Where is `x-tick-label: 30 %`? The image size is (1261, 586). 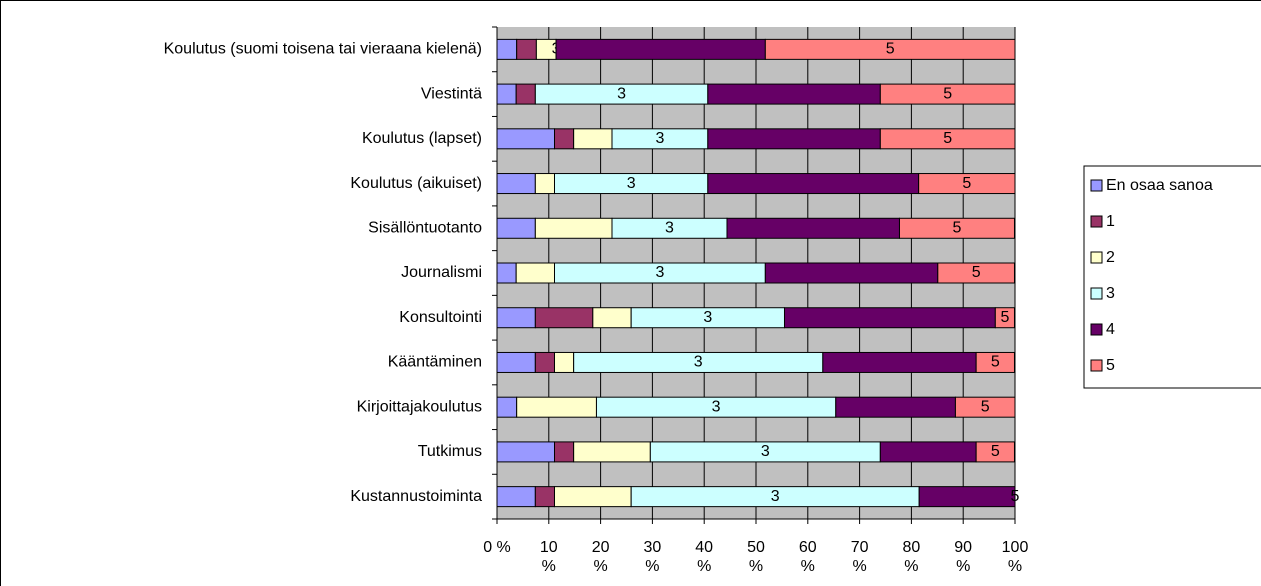 x-tick-label: 30 % is located at coordinates (652, 557).